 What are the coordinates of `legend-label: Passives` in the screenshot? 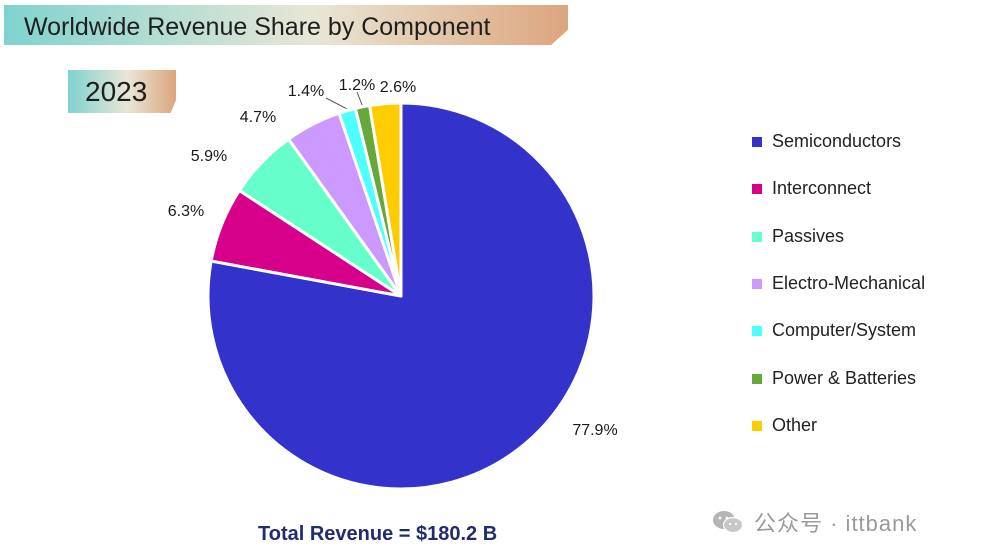 It's located at (808, 235).